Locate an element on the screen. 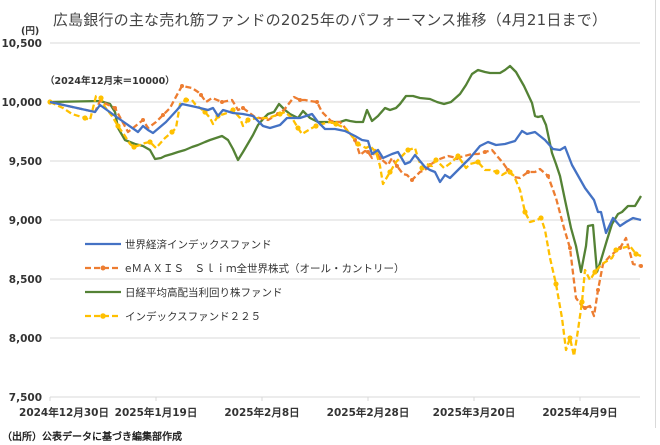  legend-item-emaxis-slim: eＭＡＸＩＳ Ｓｌｉｍ全世界株式（オール・カントリー） is located at coordinates (243, 268).